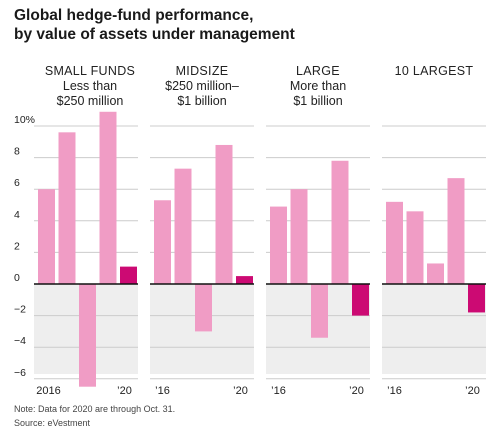 The width and height of the screenshot is (500, 440). Describe the element at coordinates (17, 278) in the screenshot. I see `y-tick-label: 0` at that location.